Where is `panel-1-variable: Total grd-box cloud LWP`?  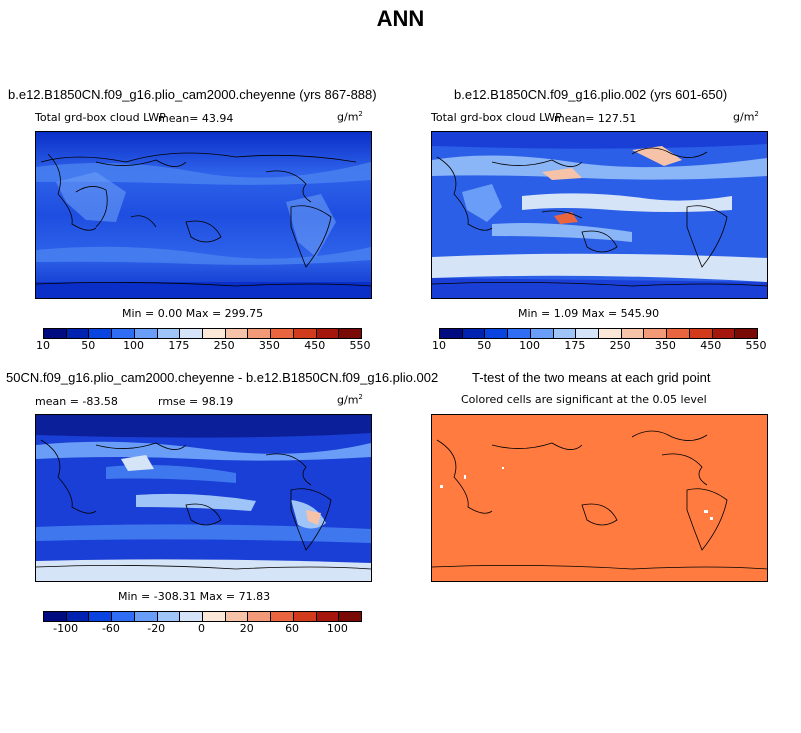
panel-1-variable: Total grd-box cloud LWP is located at coordinates (100, 117).